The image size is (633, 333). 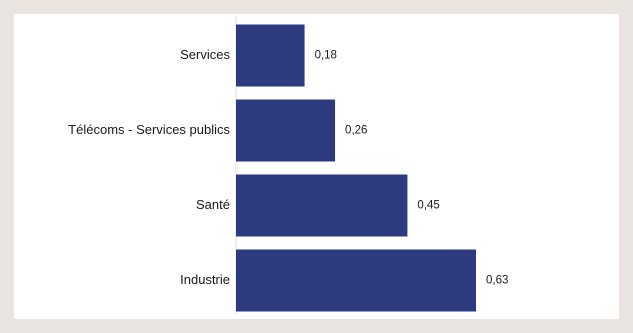 I want to click on category-label: Santé, so click(x=213, y=204).